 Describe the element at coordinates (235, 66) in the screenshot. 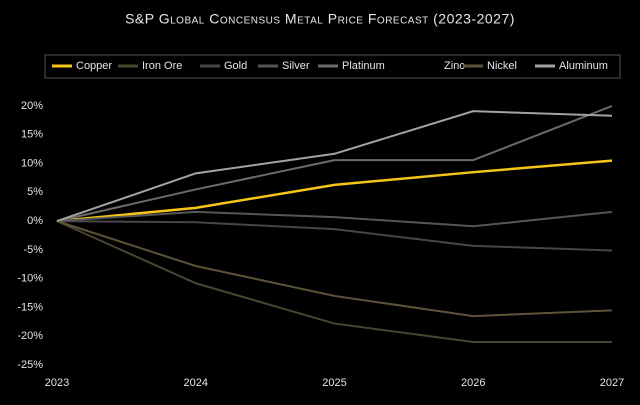

I see `legend-label: Gold` at that location.